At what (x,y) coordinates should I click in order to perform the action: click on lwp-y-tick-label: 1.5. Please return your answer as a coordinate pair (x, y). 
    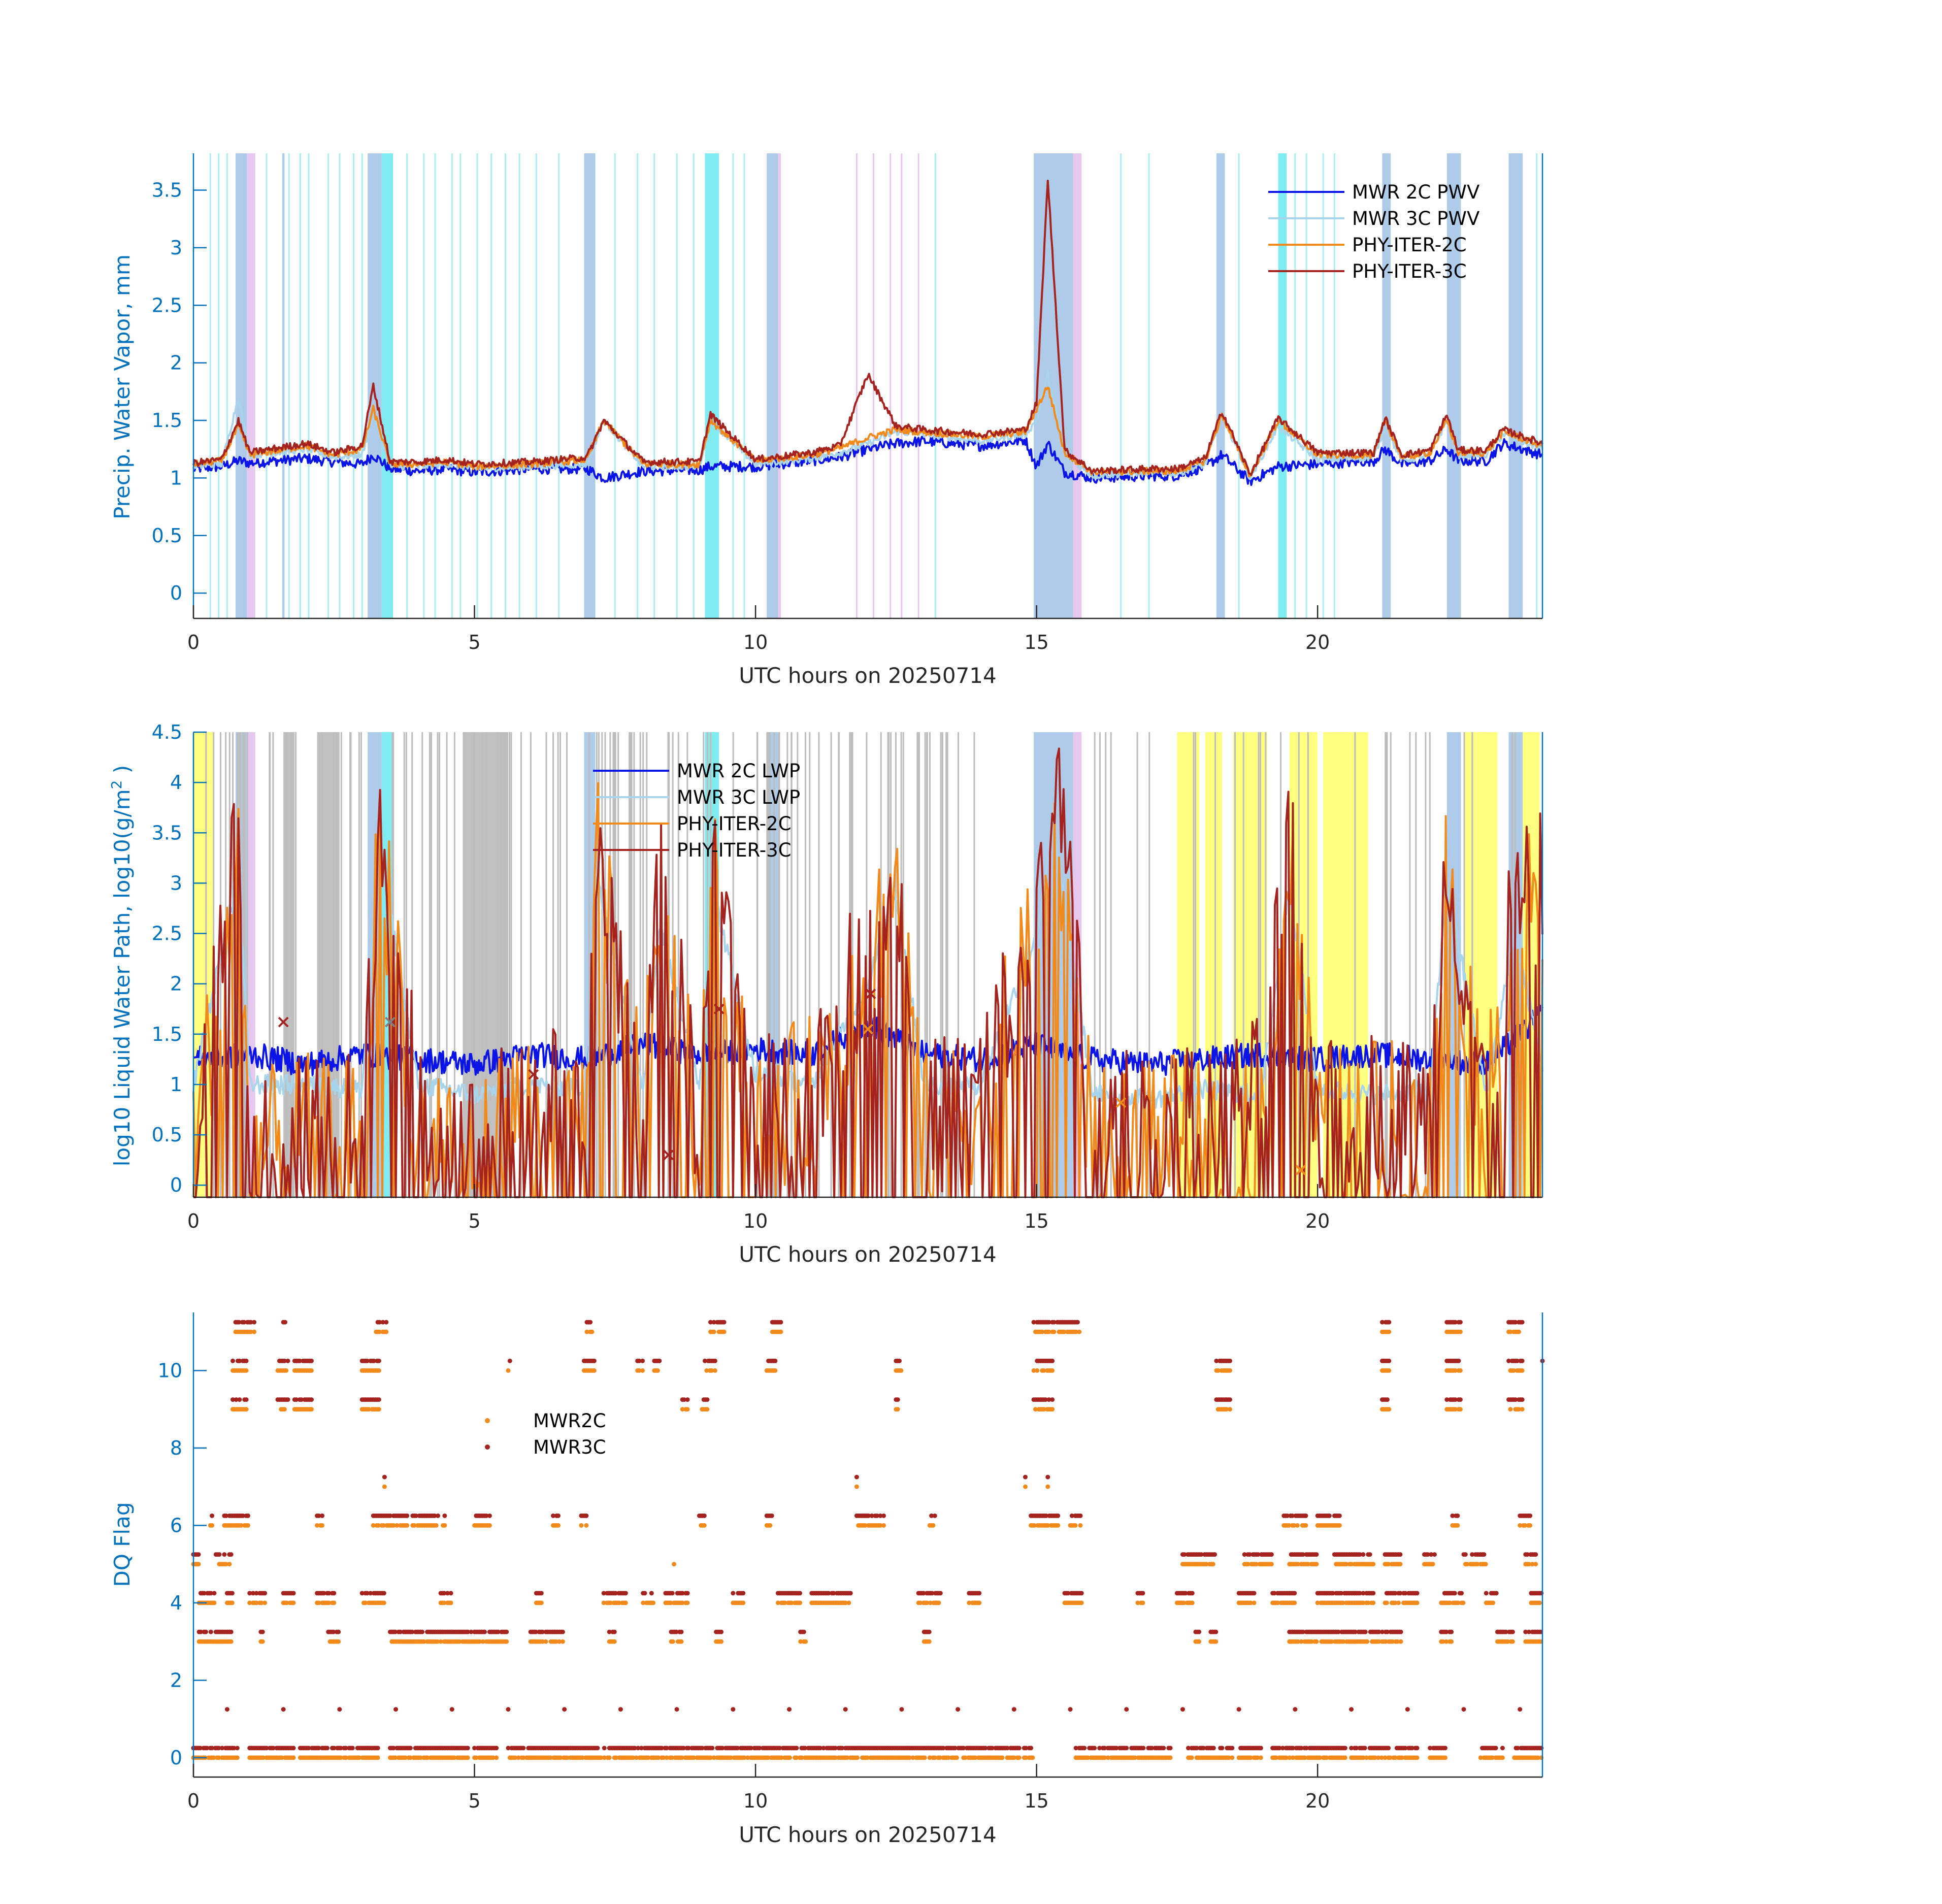
    Looking at the image, I should click on (167, 1034).